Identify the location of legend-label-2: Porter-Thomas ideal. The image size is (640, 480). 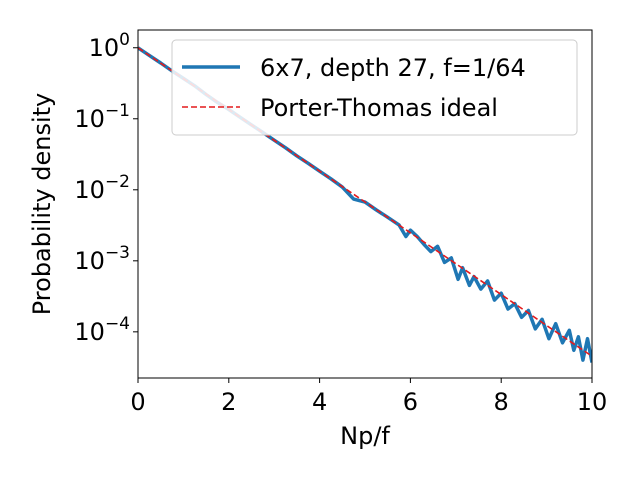
(379, 108).